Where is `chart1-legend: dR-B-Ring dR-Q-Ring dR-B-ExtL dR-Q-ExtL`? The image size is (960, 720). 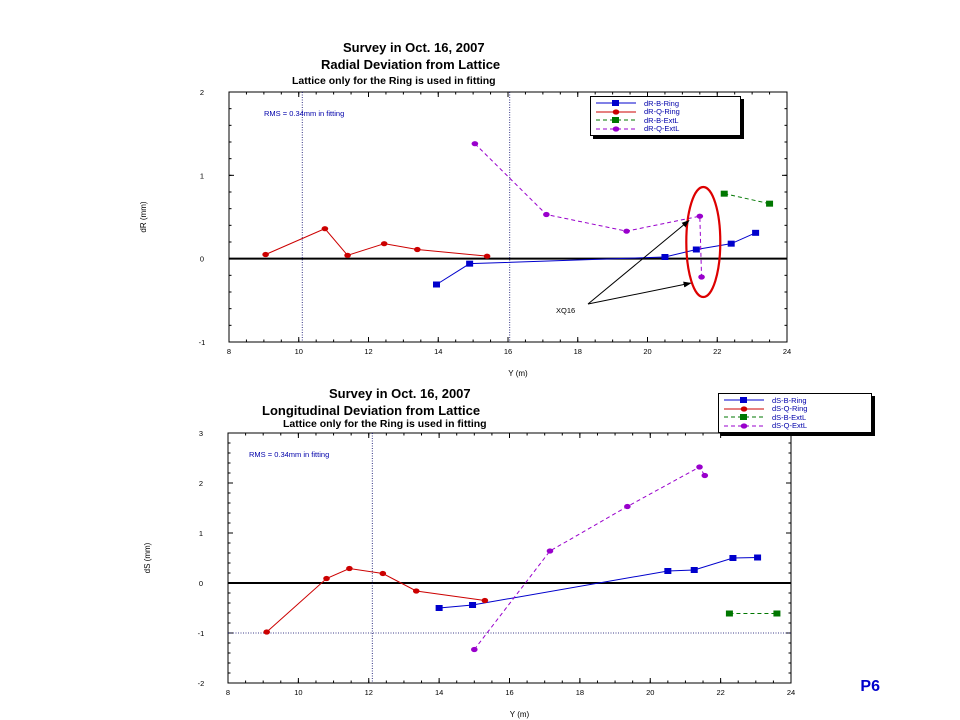 chart1-legend: dR-B-Ring dR-Q-Ring dR-B-ExtL dR-Q-ExtL is located at coordinates (665, 116).